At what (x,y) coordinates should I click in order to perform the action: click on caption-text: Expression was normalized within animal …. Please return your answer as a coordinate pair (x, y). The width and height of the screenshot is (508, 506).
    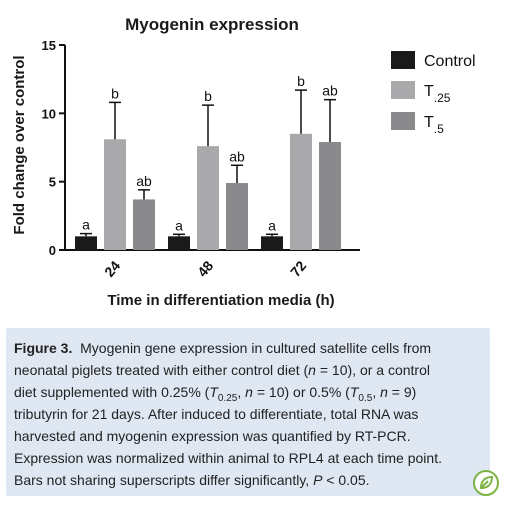
    Looking at the image, I should click on (228, 458).